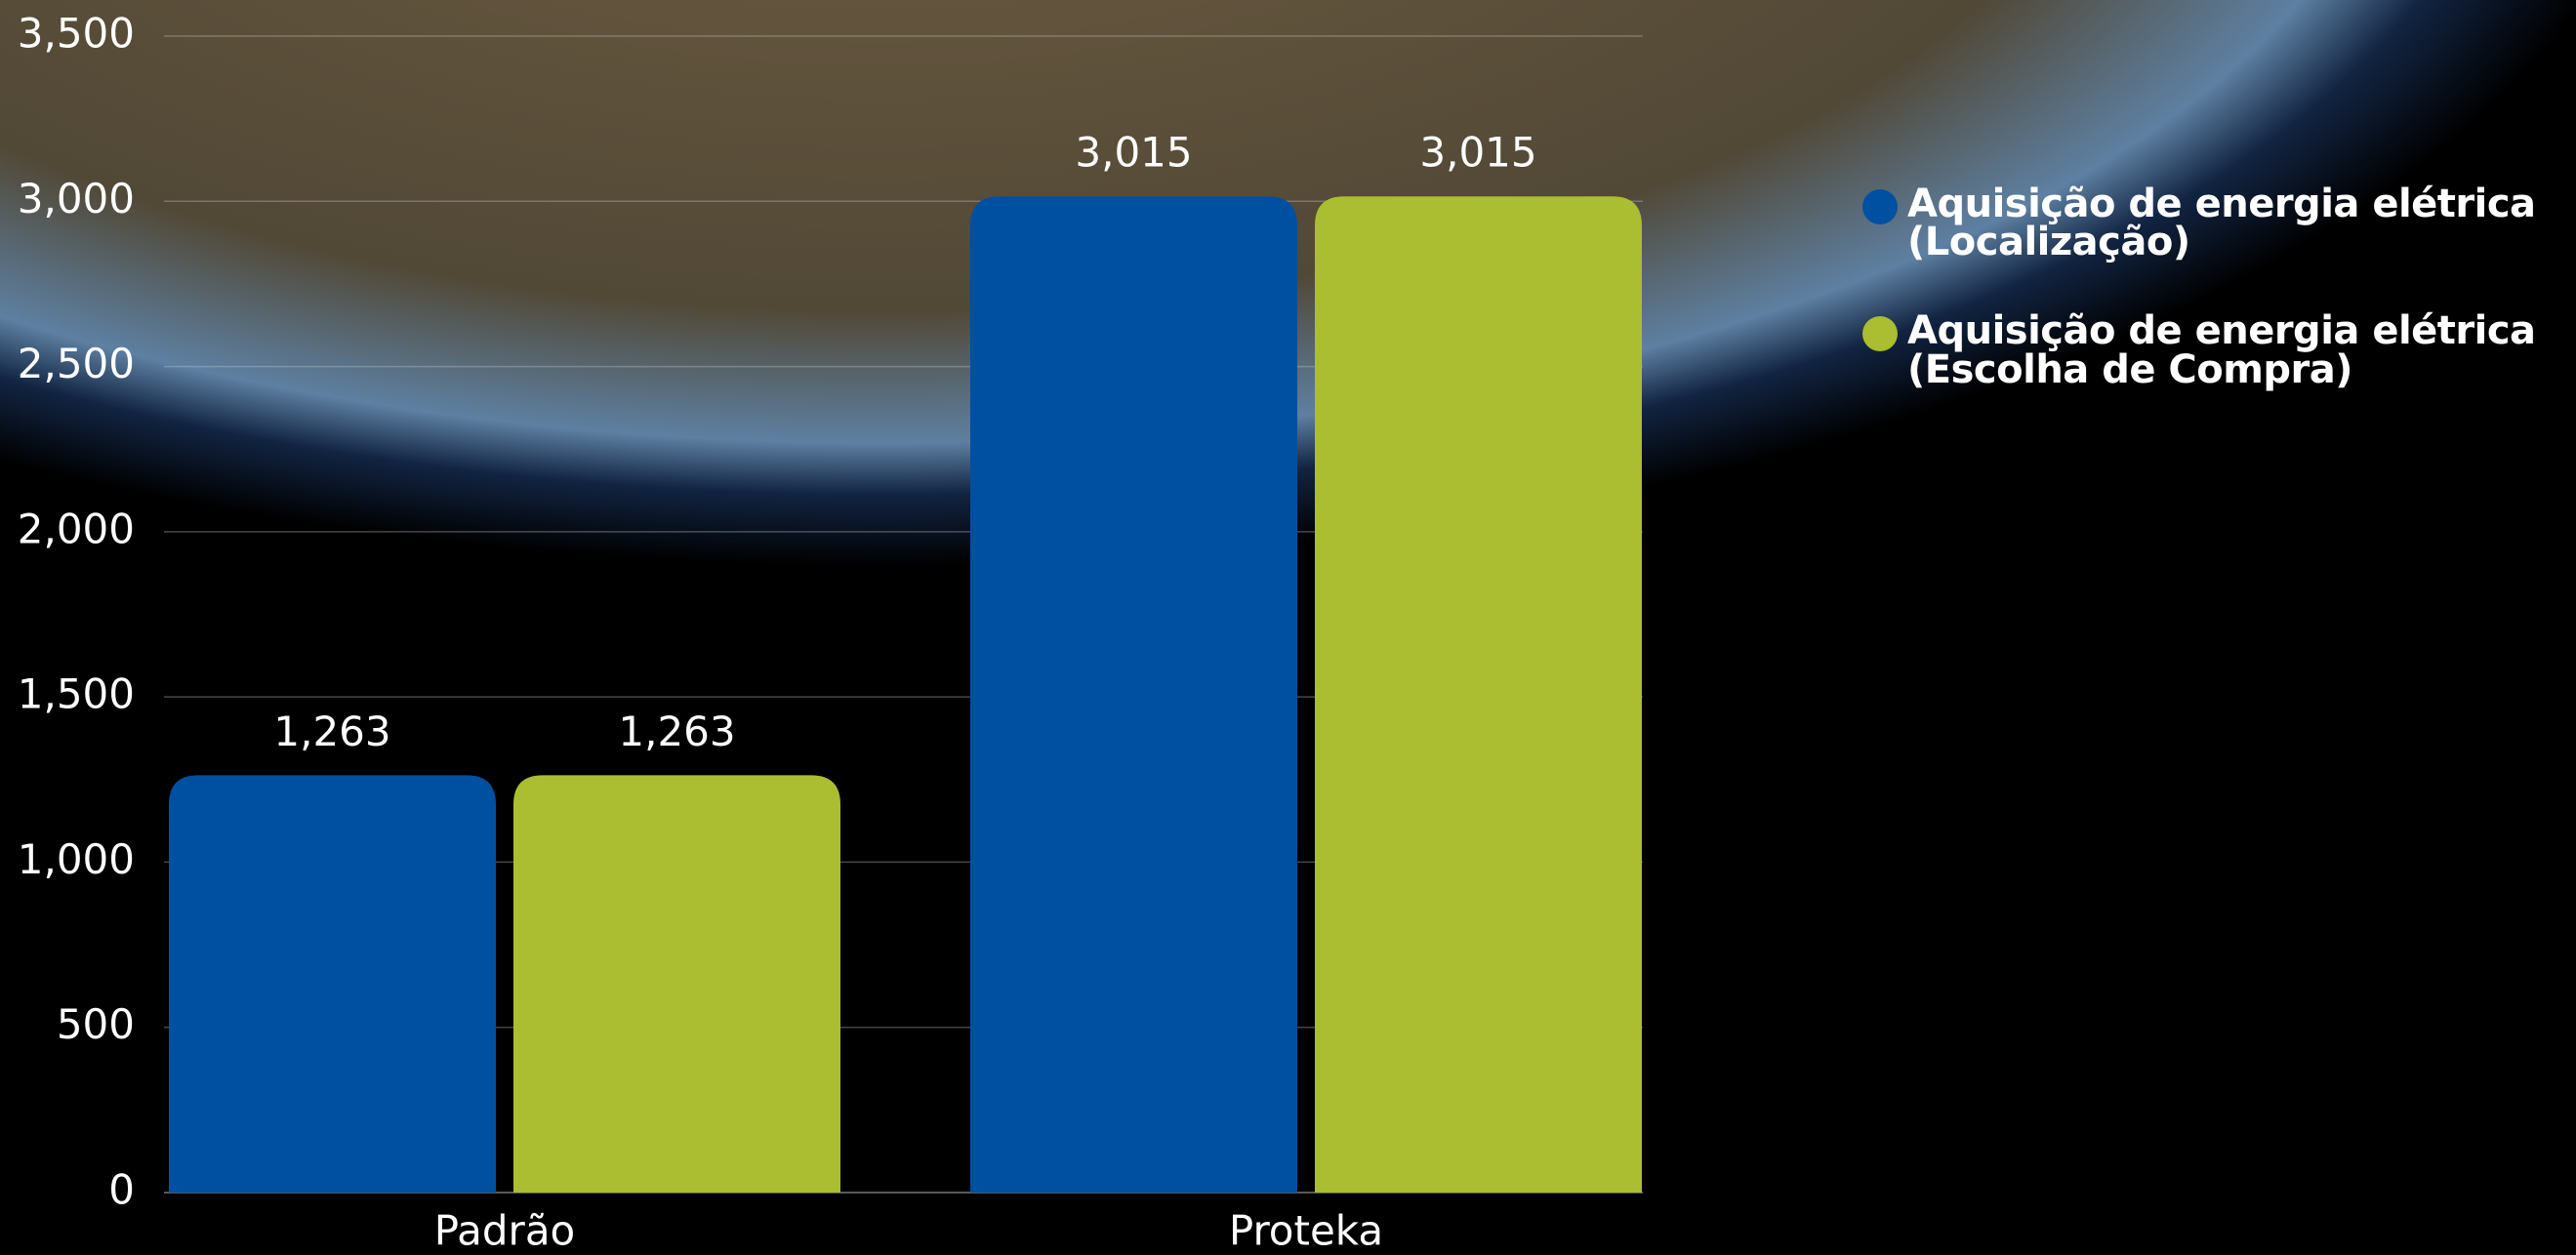  I want to click on y-tick-label: 1,500, so click(76, 694).